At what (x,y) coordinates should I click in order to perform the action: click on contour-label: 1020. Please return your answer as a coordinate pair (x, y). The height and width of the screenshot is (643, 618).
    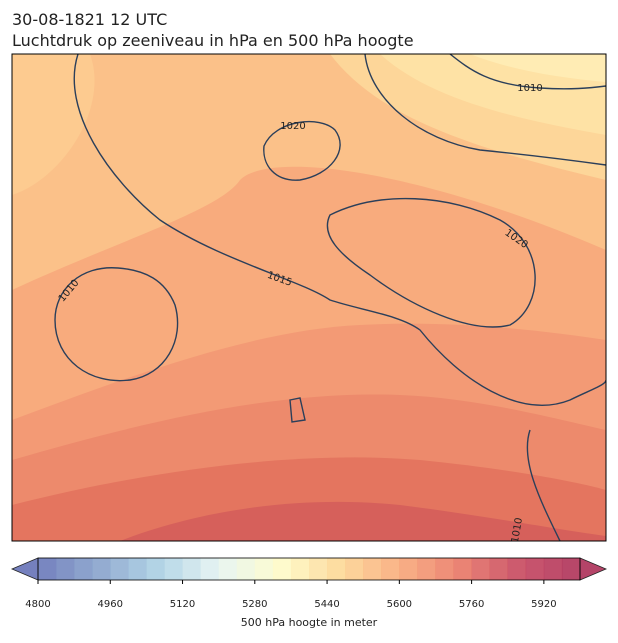
    Looking at the image, I should click on (292, 126).